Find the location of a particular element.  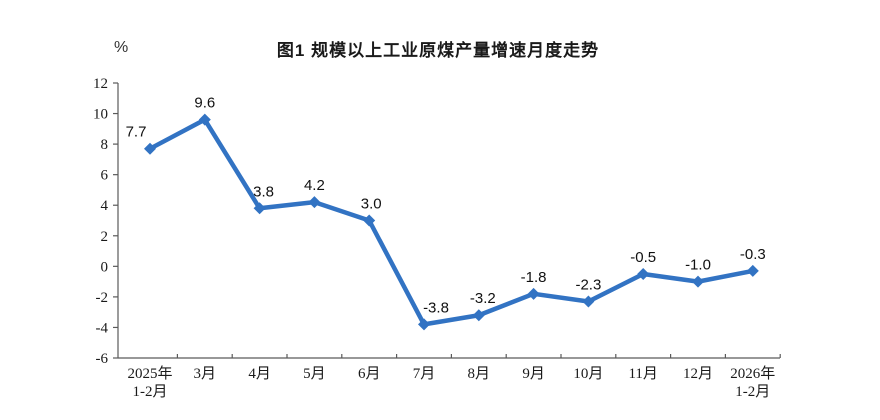

data-point-value-label: 9.6 is located at coordinates (204, 103).